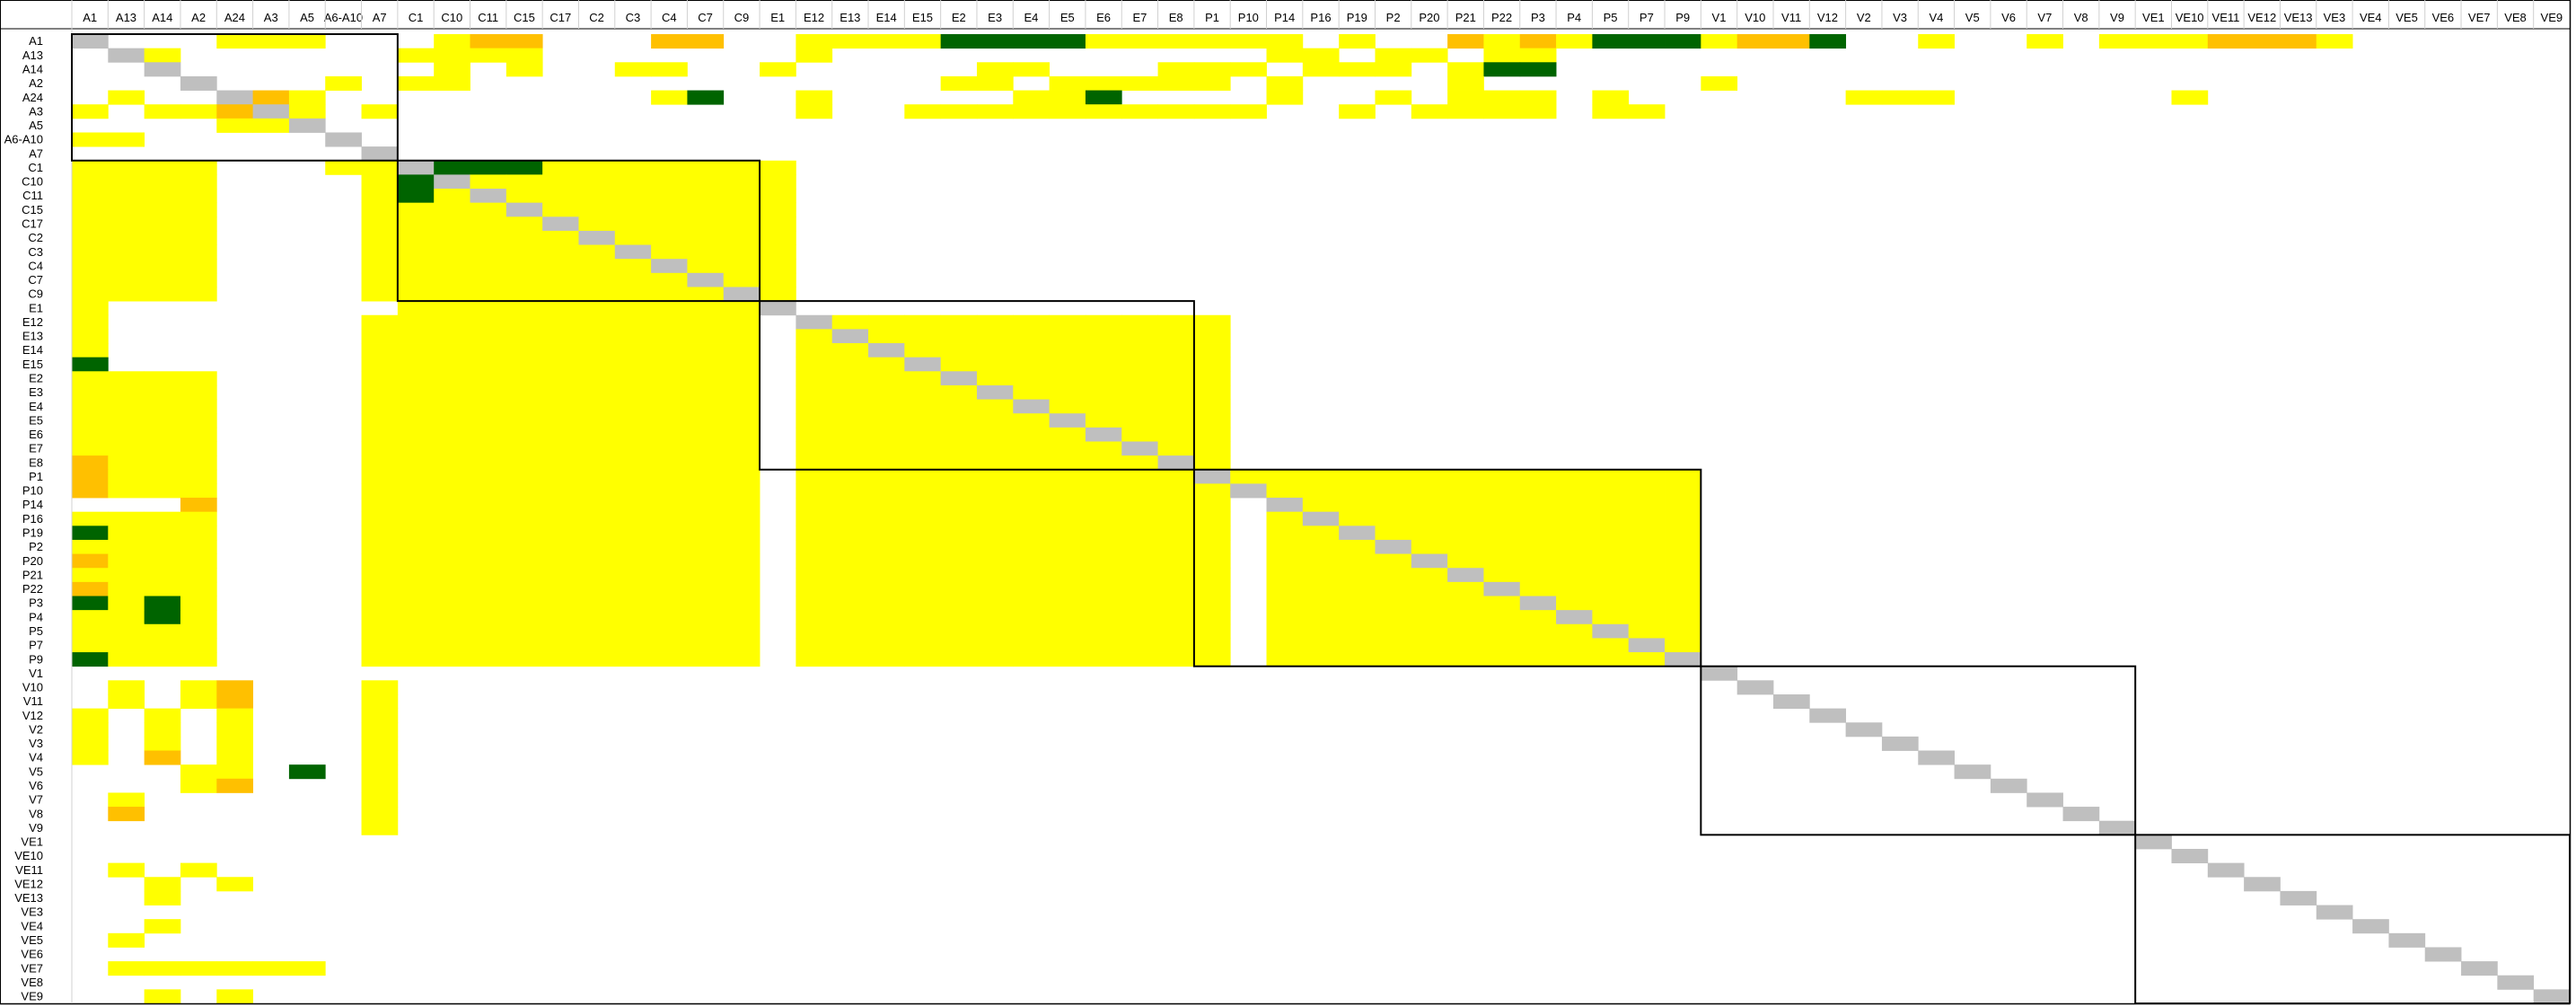  What do you see at coordinates (1067, 41) in the screenshot?
I see `cell-A1-E5` at bounding box center [1067, 41].